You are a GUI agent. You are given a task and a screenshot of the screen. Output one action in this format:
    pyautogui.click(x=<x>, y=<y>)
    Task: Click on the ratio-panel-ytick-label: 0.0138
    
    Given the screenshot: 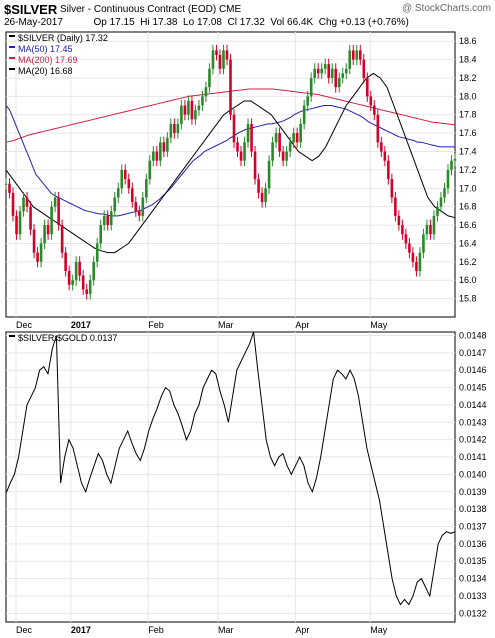 What is the action you would take?
    pyautogui.click(x=473, y=509)
    